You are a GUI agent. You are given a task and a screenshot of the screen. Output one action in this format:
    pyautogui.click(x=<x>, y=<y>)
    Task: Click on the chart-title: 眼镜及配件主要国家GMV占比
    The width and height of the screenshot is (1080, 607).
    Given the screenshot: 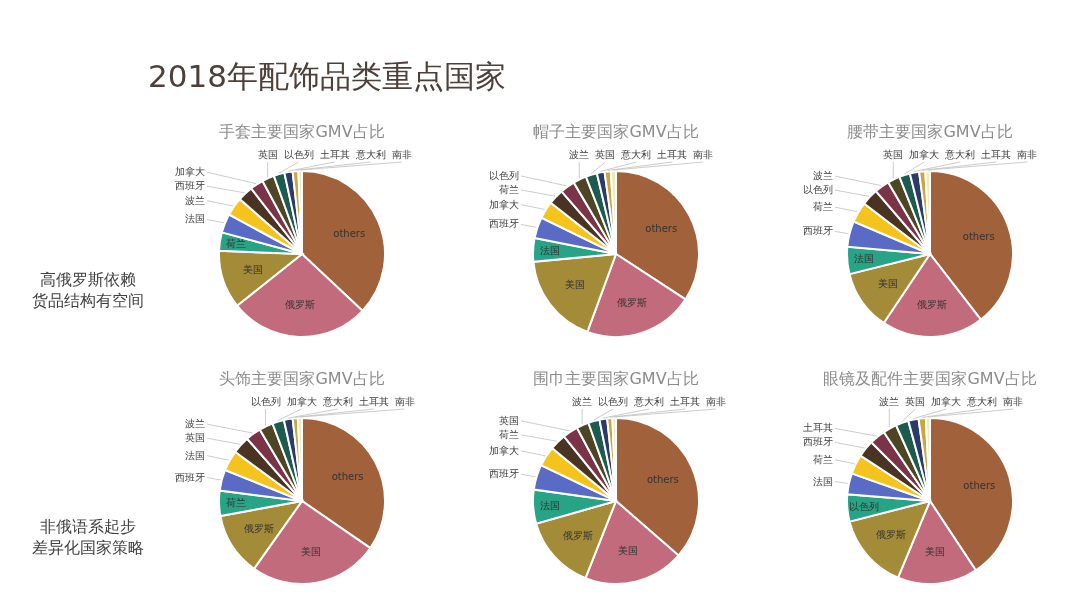 What is the action you would take?
    pyautogui.click(x=930, y=378)
    